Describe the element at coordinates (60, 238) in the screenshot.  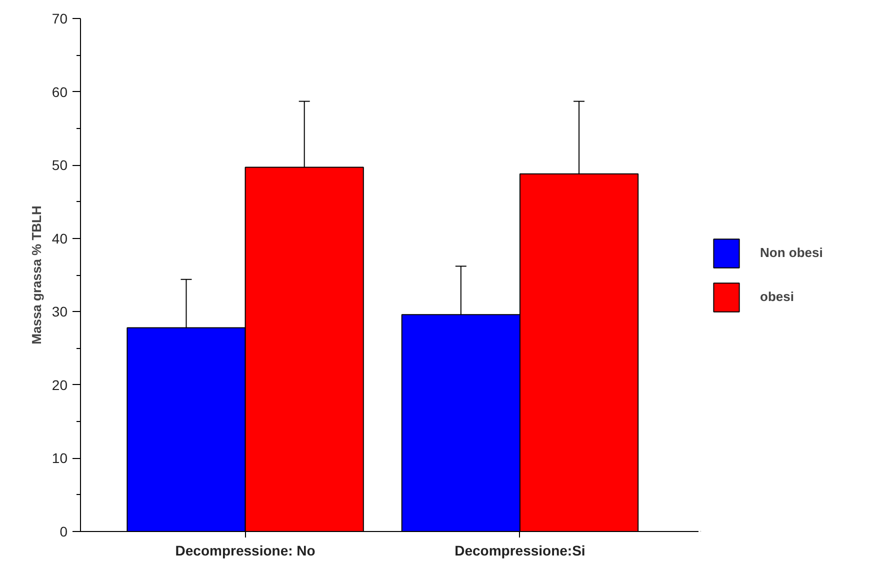
I see `y-tick-label: 40` at that location.